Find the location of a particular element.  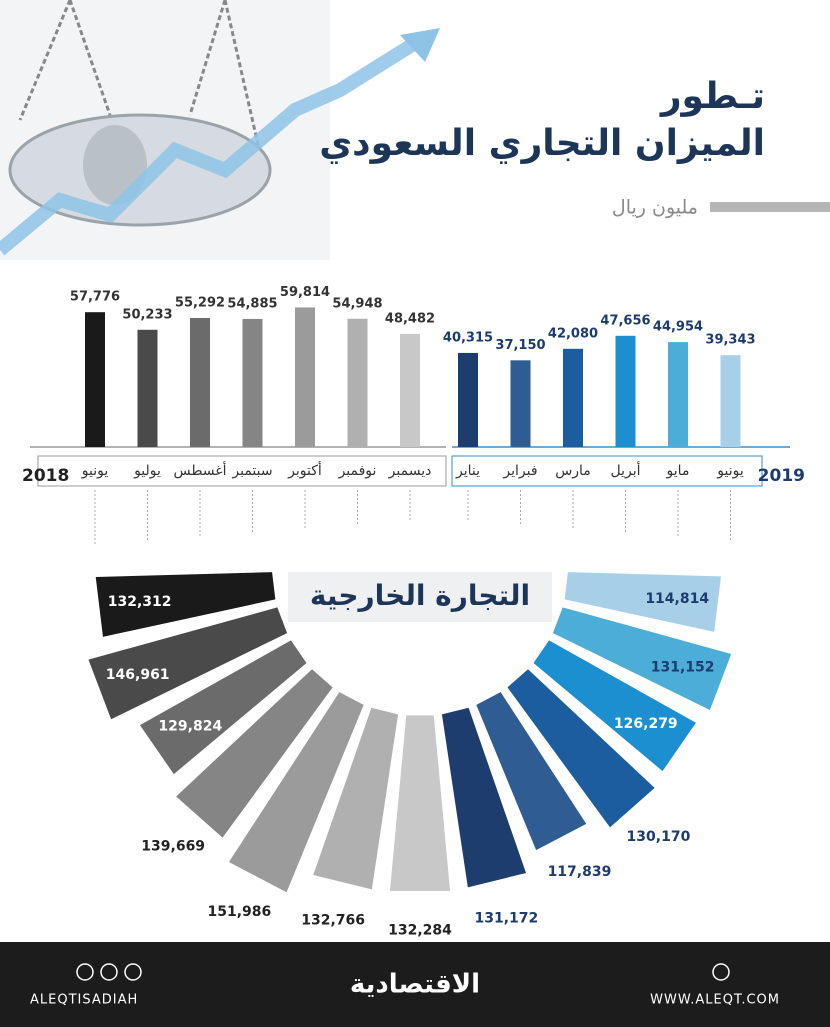

unit: مليون ريال is located at coordinates (655, 208).